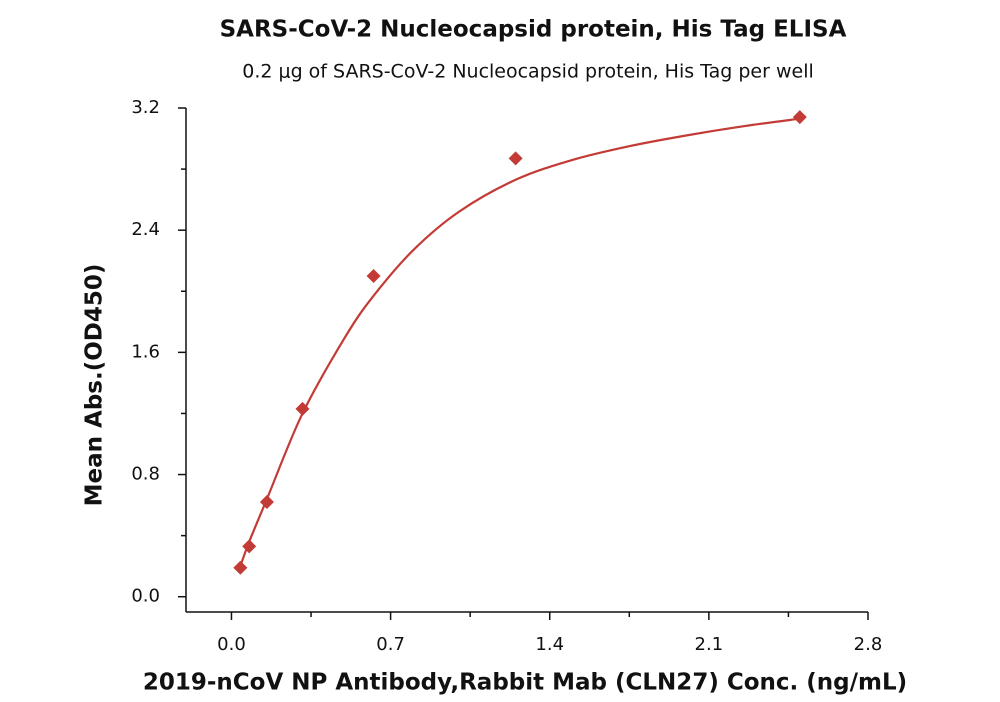 This screenshot has height=702, width=1000. What do you see at coordinates (145, 107) in the screenshot?
I see `y-tick-label: 3.2` at bounding box center [145, 107].